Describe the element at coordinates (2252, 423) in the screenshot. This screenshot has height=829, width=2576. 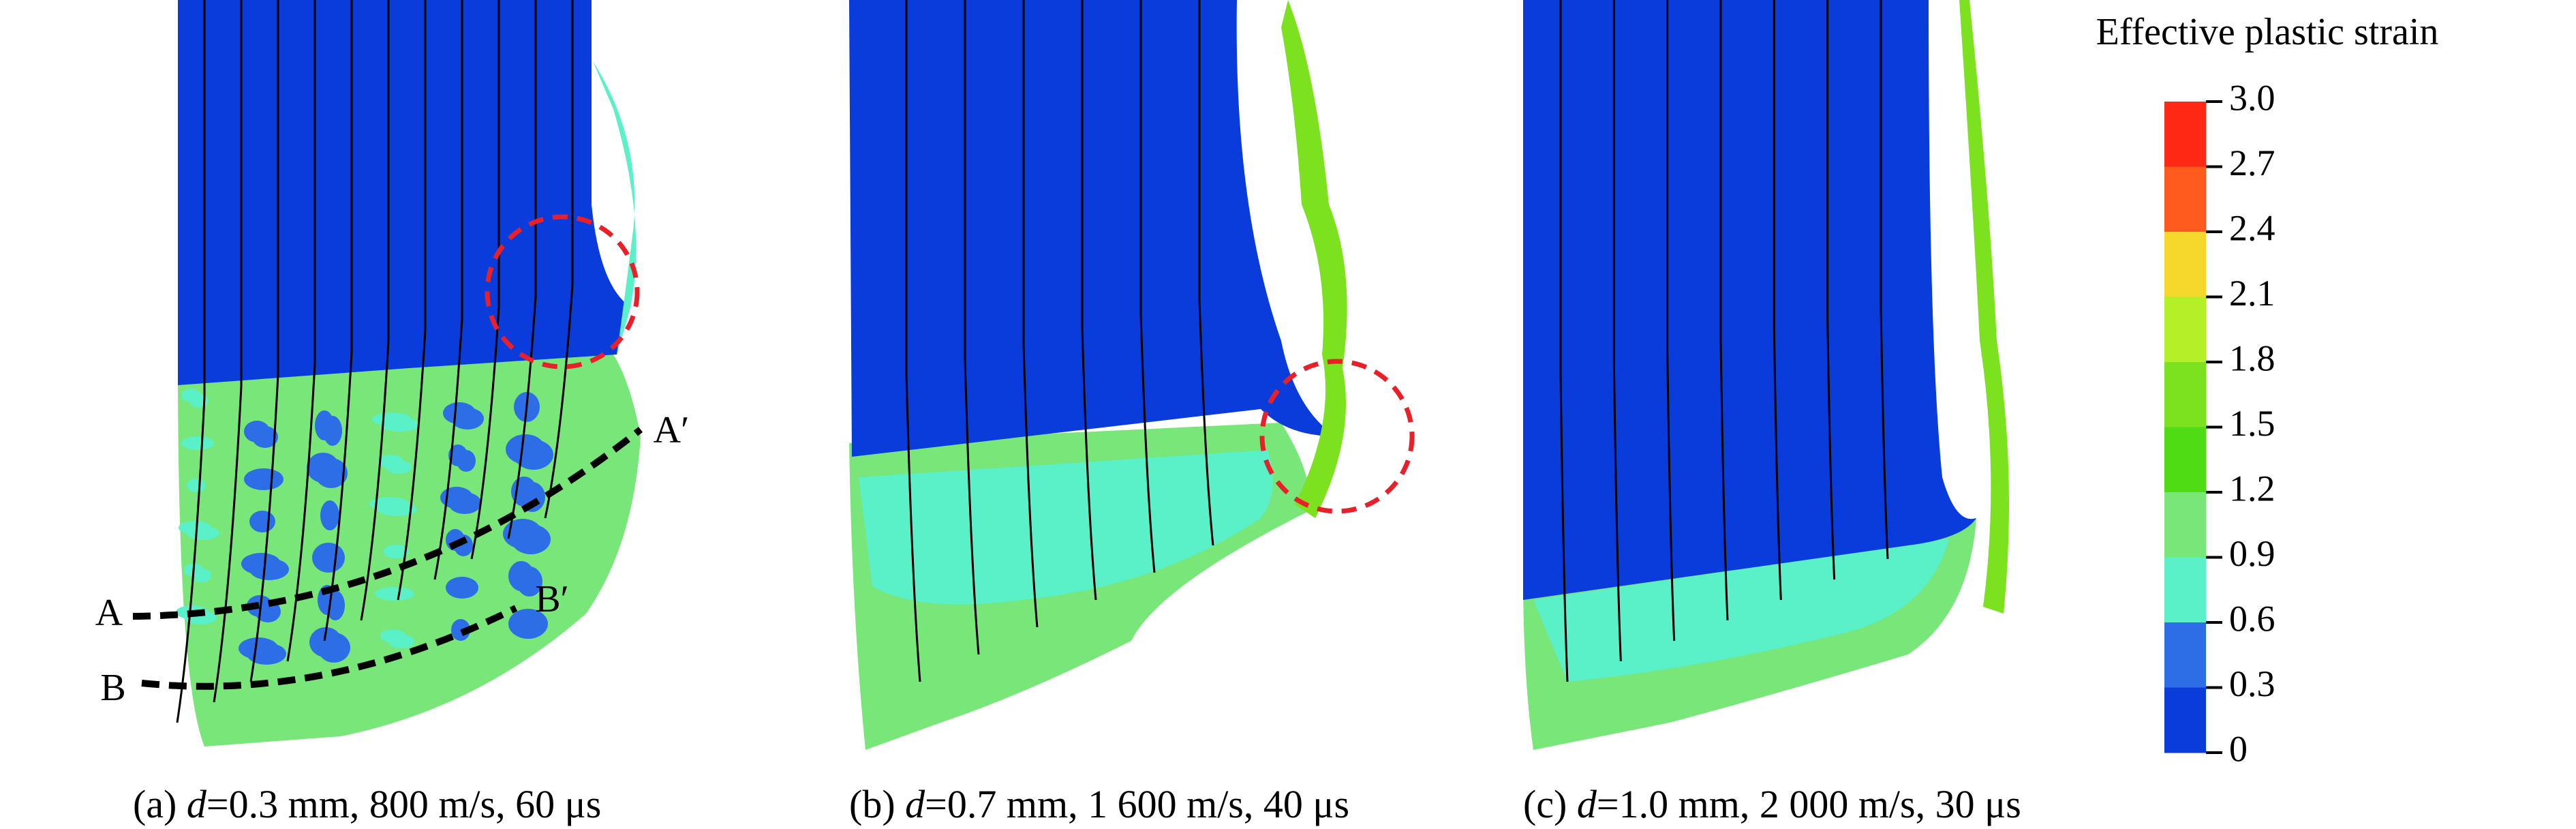
I see `colorbar-tick-label: 1.5` at that location.